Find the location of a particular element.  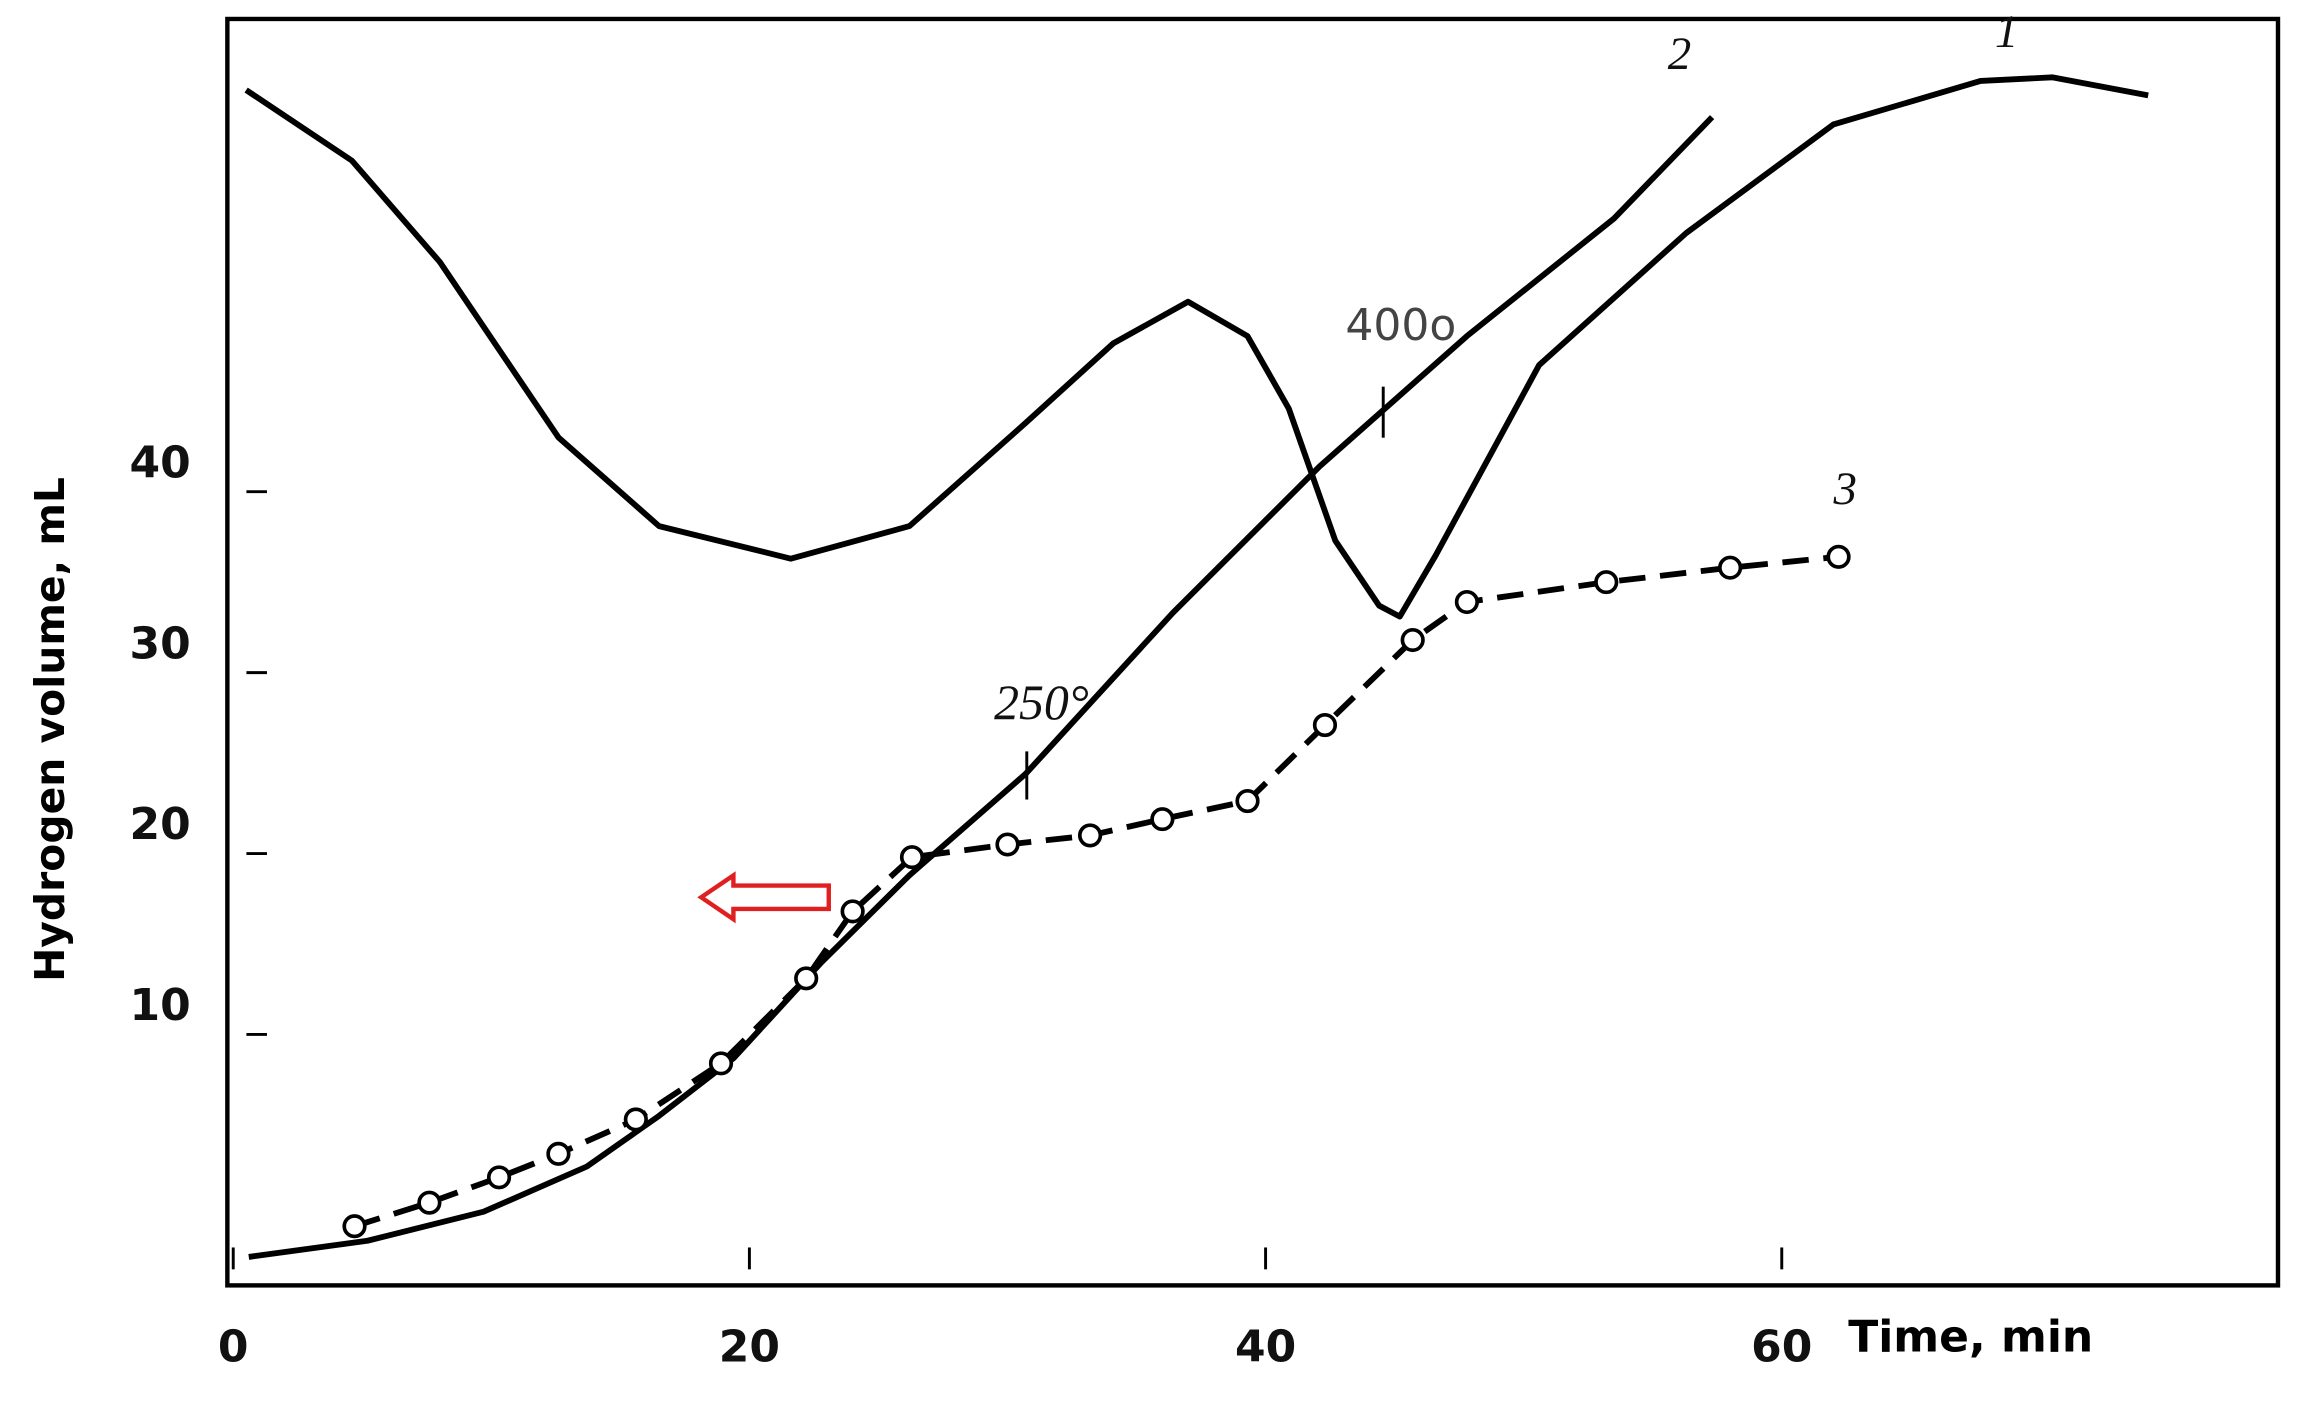

y-axis-label: Hydrogen volume, mL is located at coordinates (50, 729).